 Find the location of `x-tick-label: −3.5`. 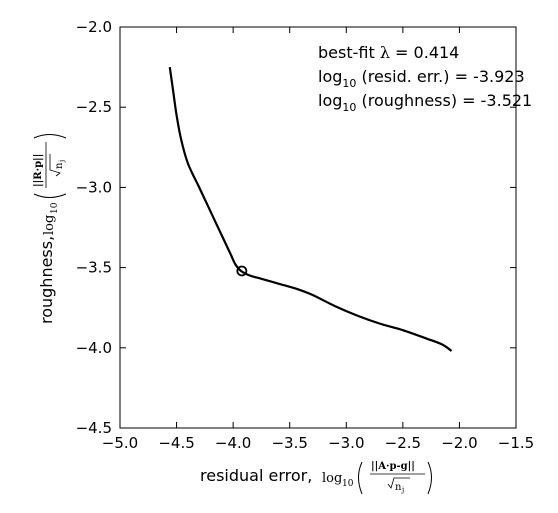

x-tick-label: −3.5 is located at coordinates (289, 443).